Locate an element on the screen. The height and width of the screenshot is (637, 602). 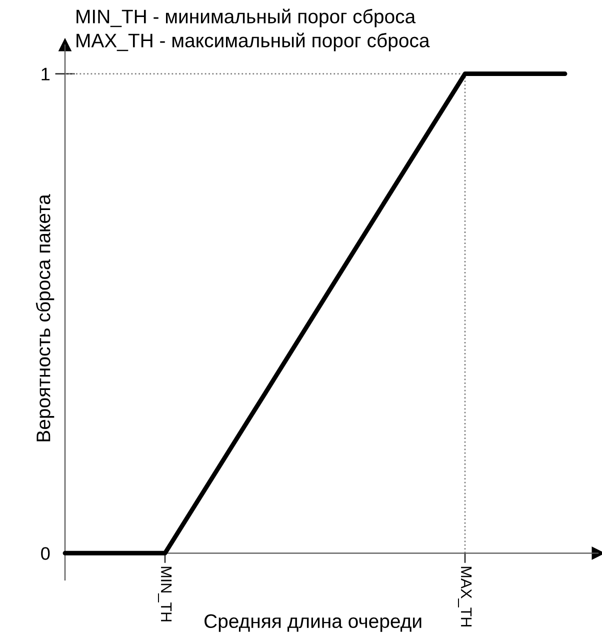
x-axis-title: Средняя длина очереди is located at coordinates (313, 623).